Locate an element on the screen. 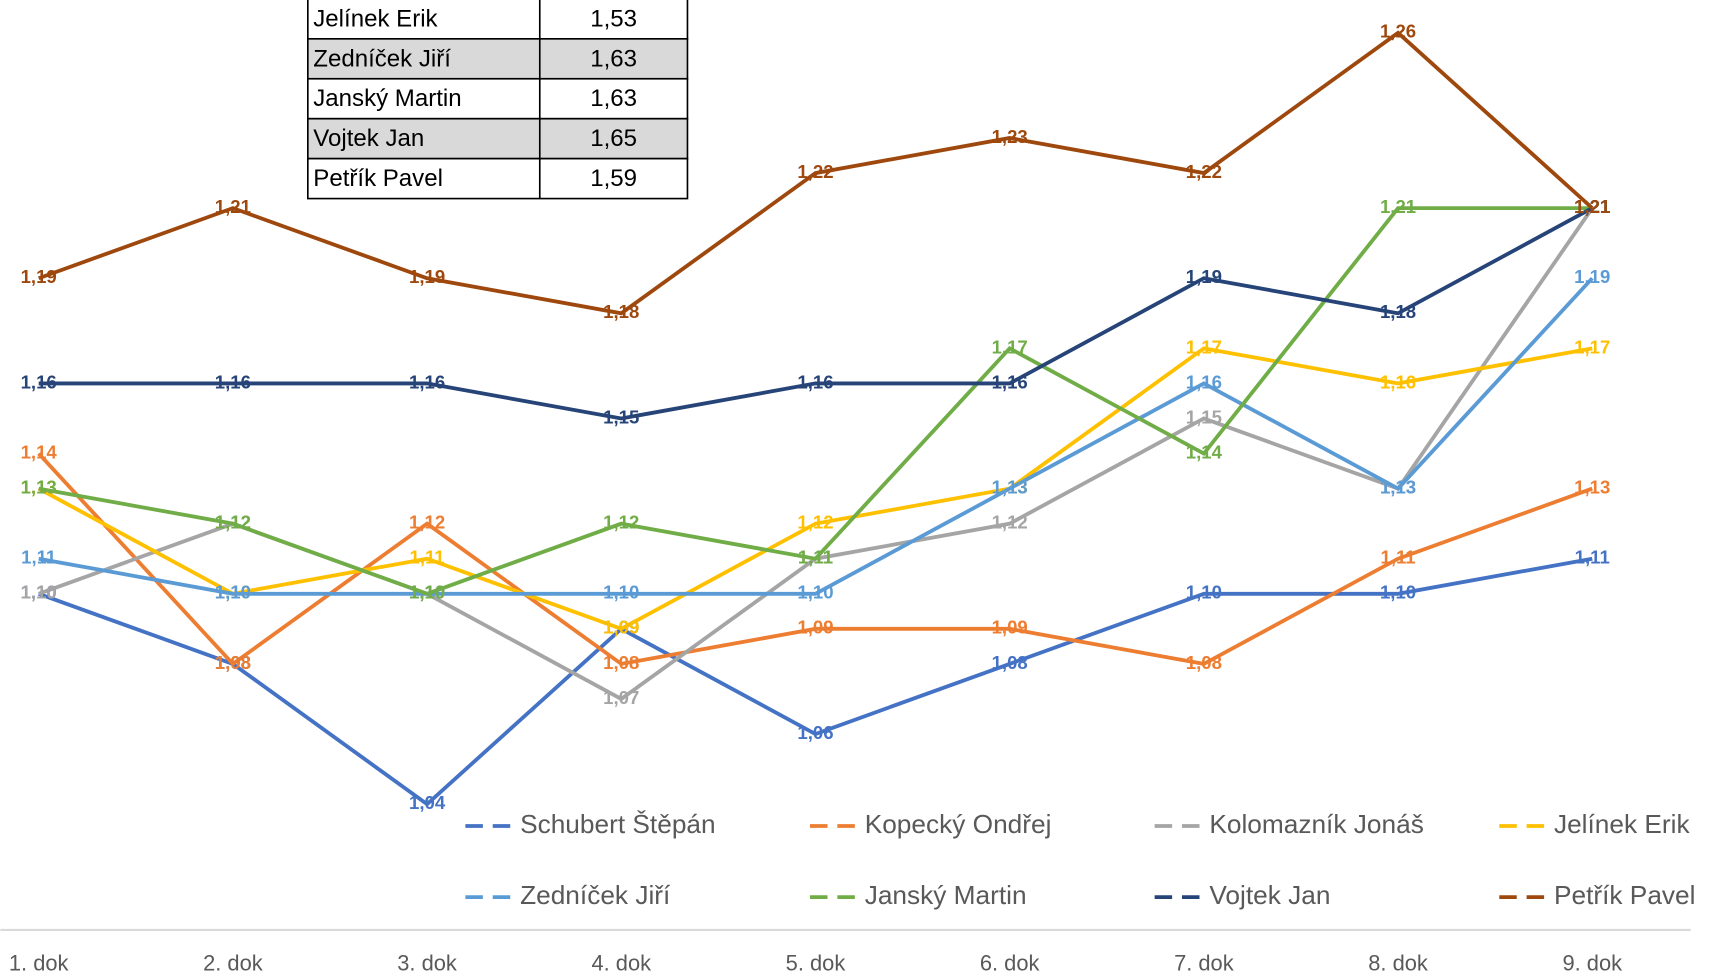 This screenshot has width=1713, height=977. table-cell: 1,59 is located at coordinates (613, 178).